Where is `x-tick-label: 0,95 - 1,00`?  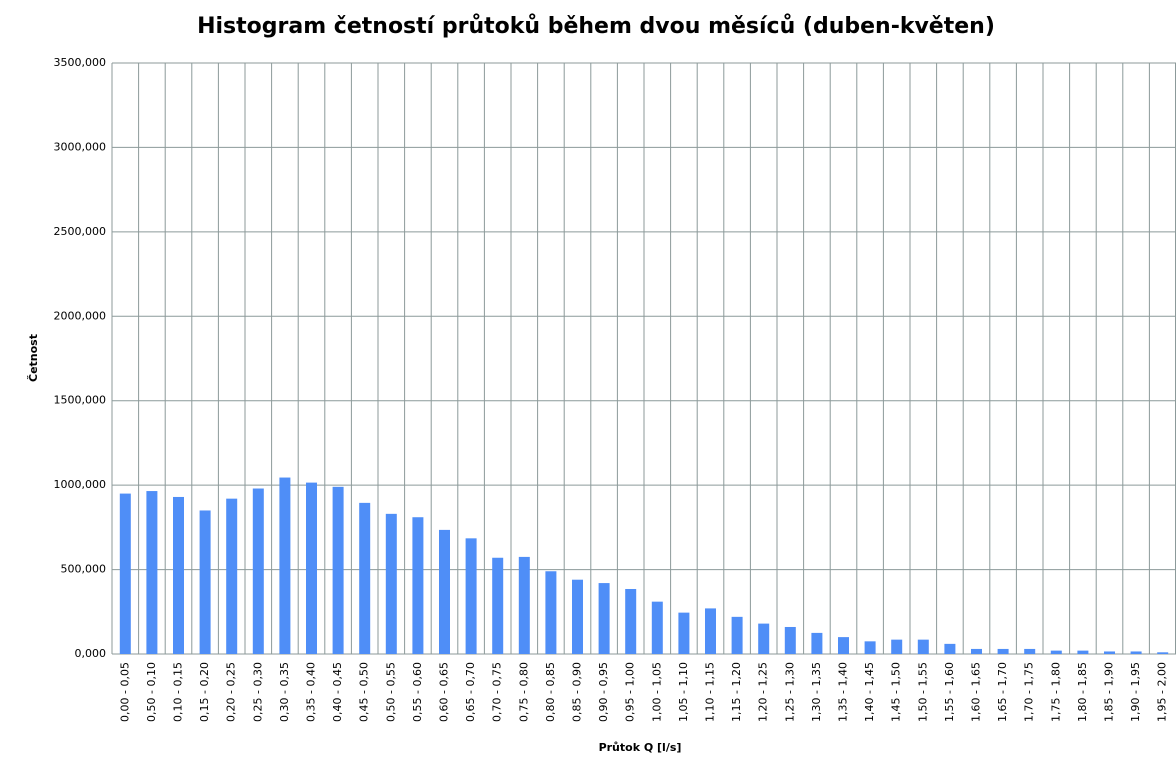 x-tick-label: 0,95 - 1,00 is located at coordinates (630, 692).